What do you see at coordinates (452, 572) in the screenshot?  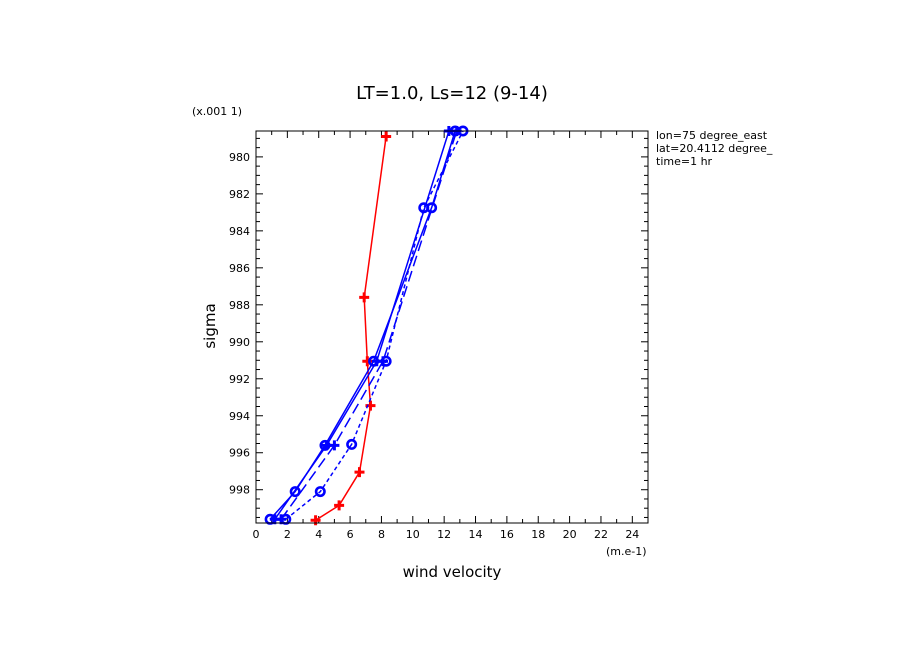 I see `x-axis-label: wind velocity` at bounding box center [452, 572].